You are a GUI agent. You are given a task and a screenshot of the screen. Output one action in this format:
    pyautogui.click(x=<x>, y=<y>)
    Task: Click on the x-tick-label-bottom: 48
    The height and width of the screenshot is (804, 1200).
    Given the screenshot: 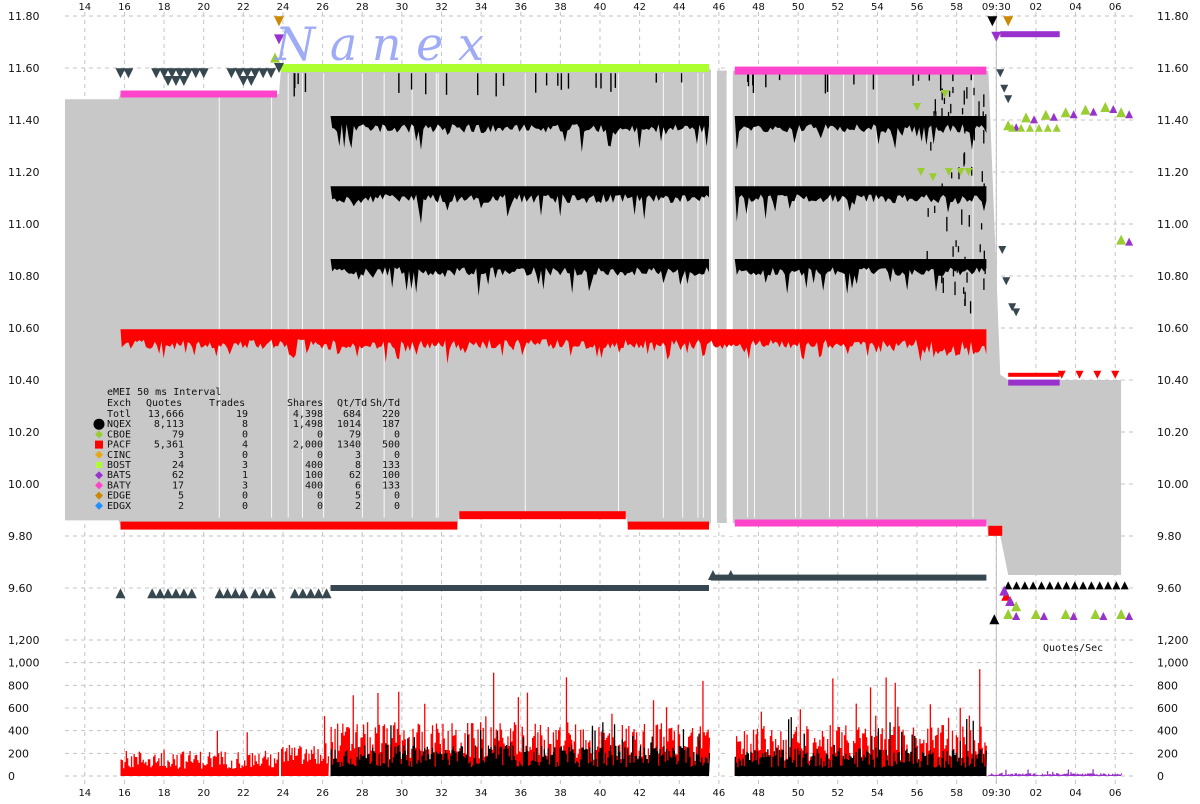 What is the action you would take?
    pyautogui.click(x=758, y=793)
    